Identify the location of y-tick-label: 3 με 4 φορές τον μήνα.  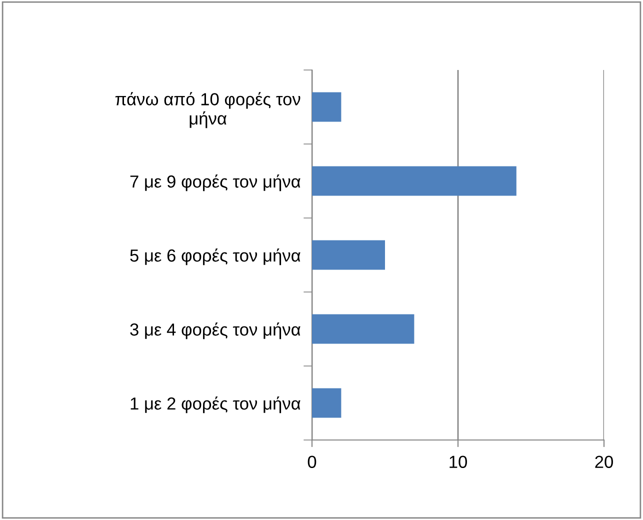
(215, 331).